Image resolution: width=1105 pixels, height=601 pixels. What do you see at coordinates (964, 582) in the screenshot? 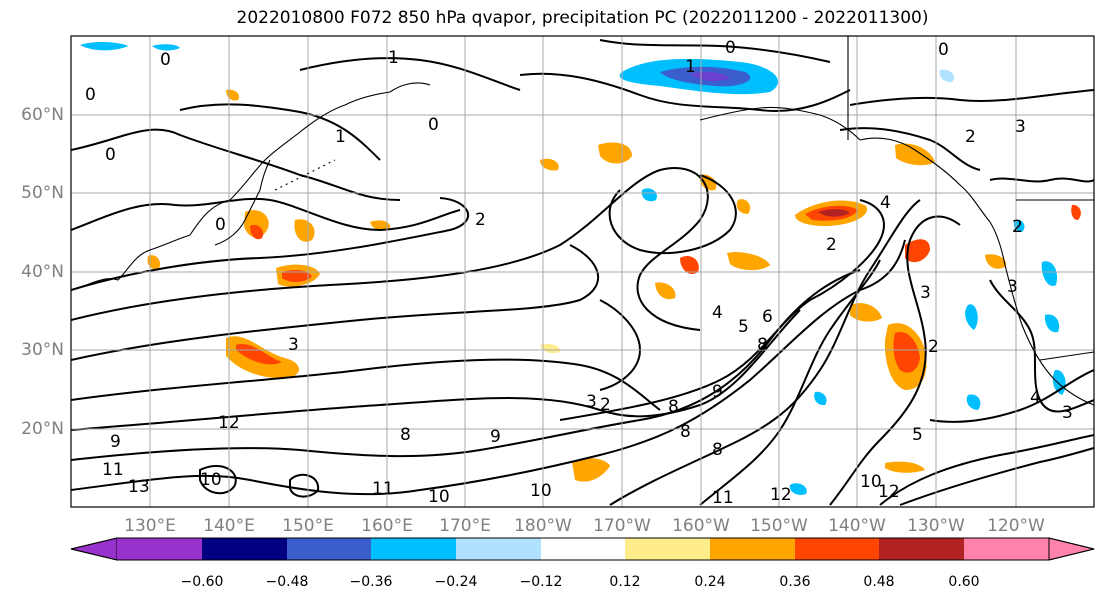
I see `colorbar-tick-label: 0.60` at bounding box center [964, 582].